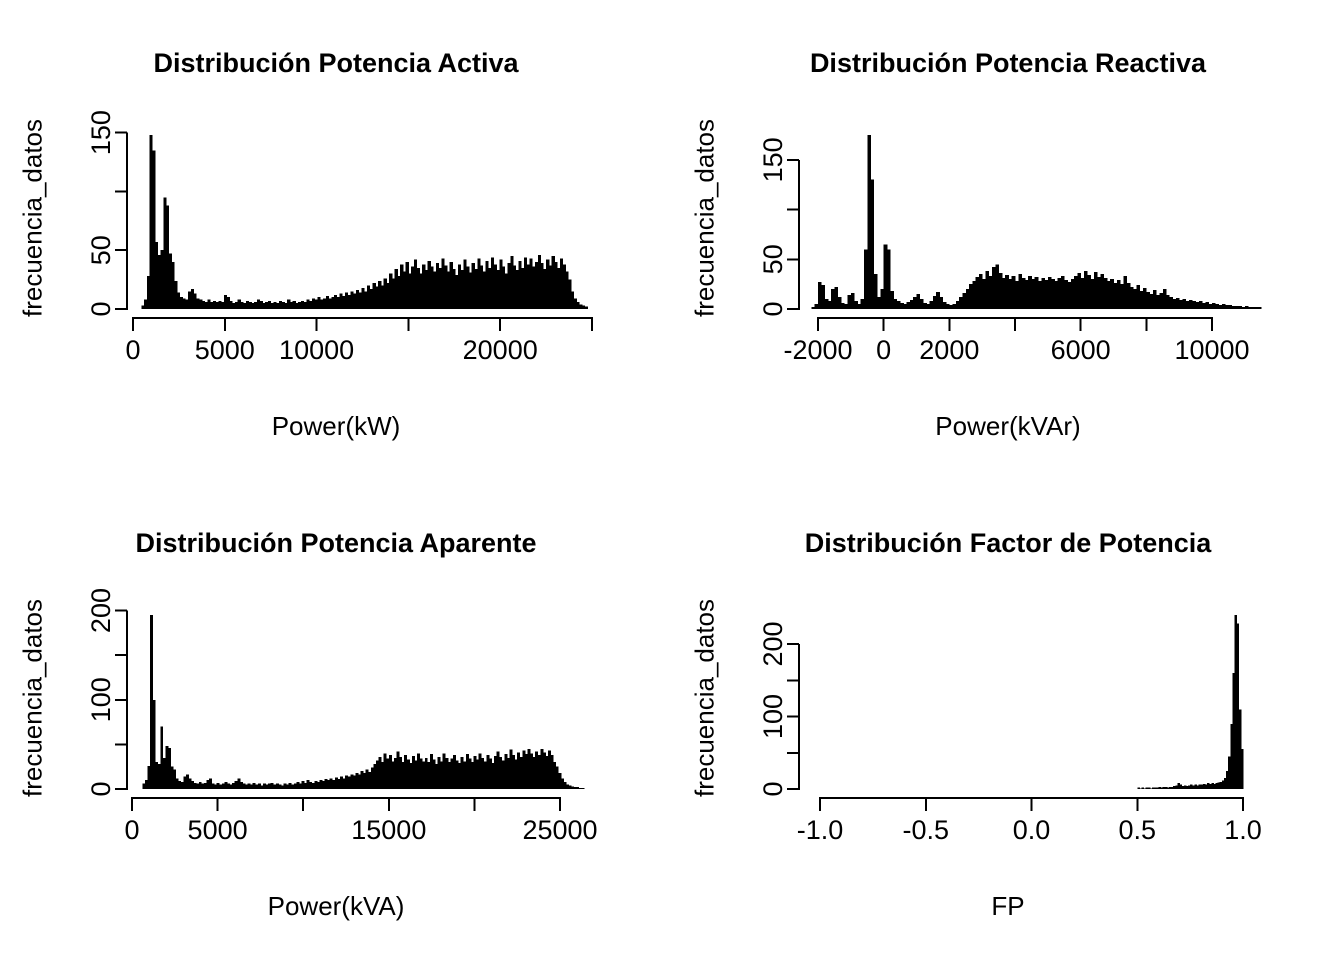 This screenshot has height=960, width=1344. I want to click on y-axis, so click(793, 234).